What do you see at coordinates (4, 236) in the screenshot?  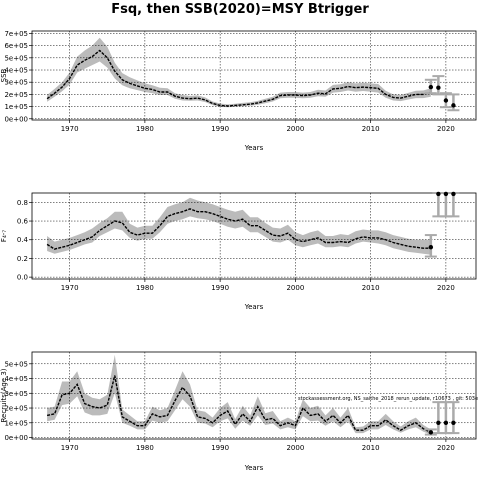 I see `y-axis-label: F₄‑₇` at bounding box center [4, 236].